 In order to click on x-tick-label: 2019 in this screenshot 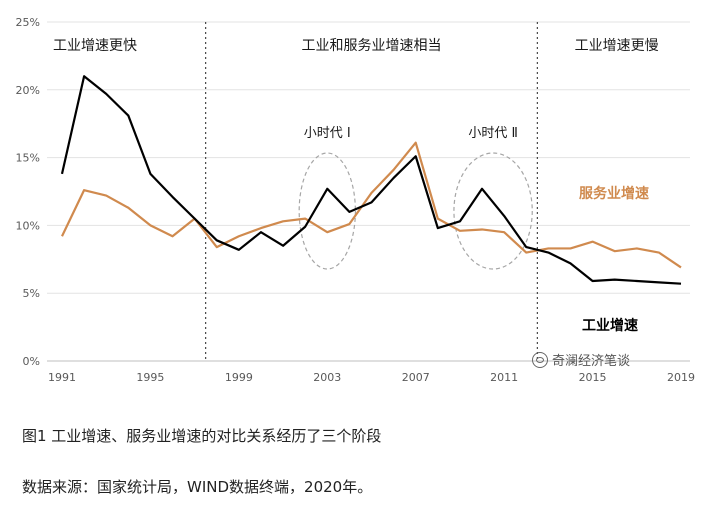, I will do `click(681, 377)`.